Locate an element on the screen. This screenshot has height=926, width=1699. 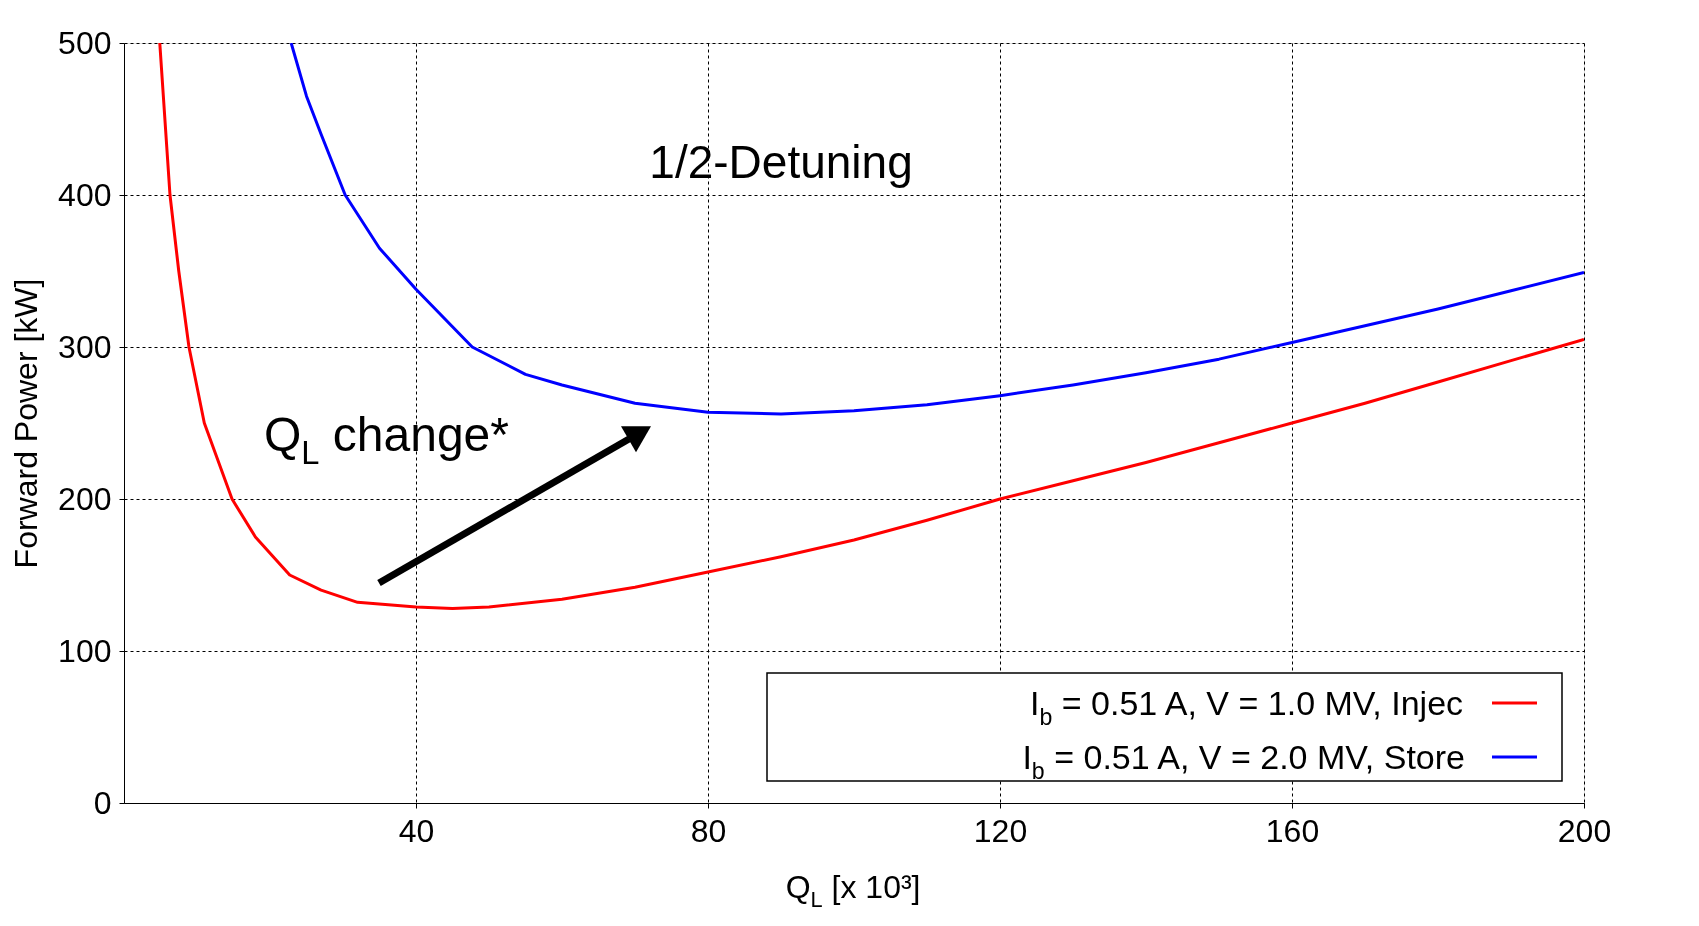
y-tick-label: 200 is located at coordinates (85, 498).